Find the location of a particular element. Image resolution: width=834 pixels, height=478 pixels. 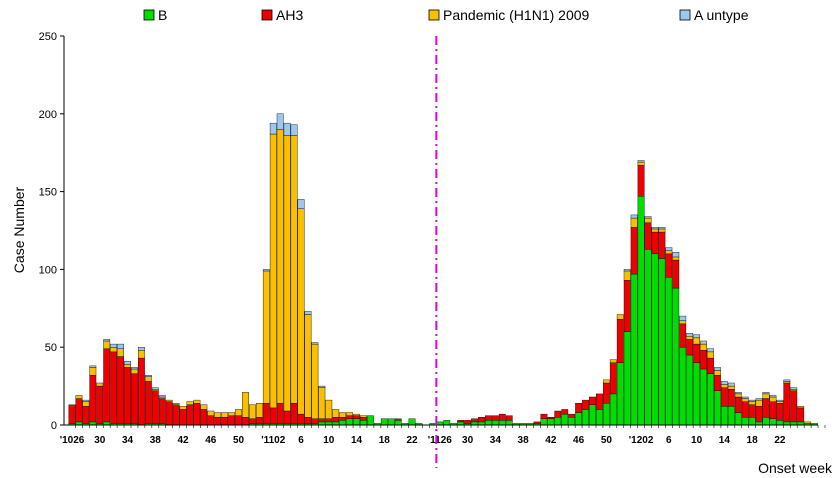

x-tick-label: 22 is located at coordinates (412, 440).